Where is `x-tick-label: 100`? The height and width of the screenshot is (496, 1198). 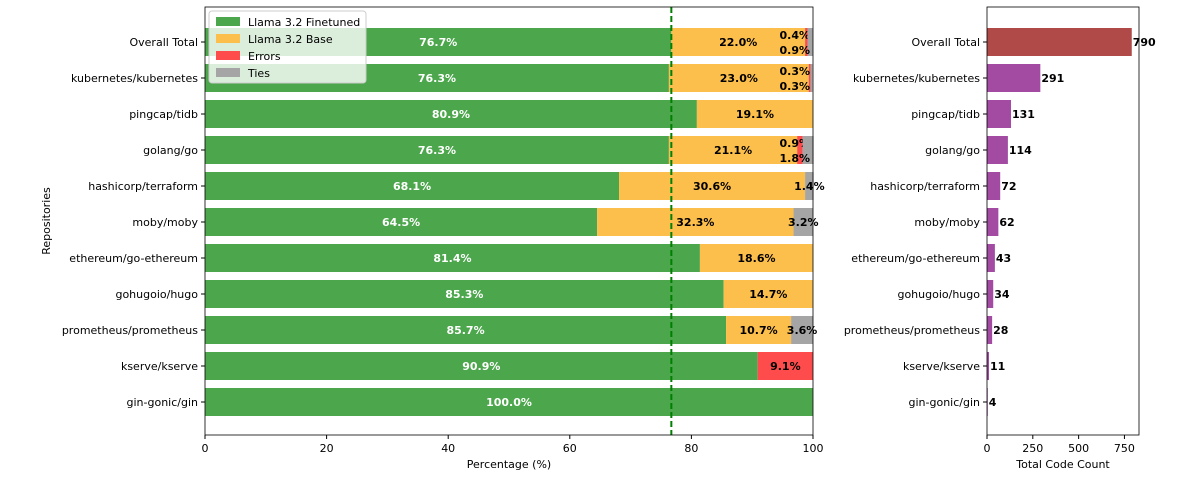 x-tick-label: 100 is located at coordinates (813, 448).